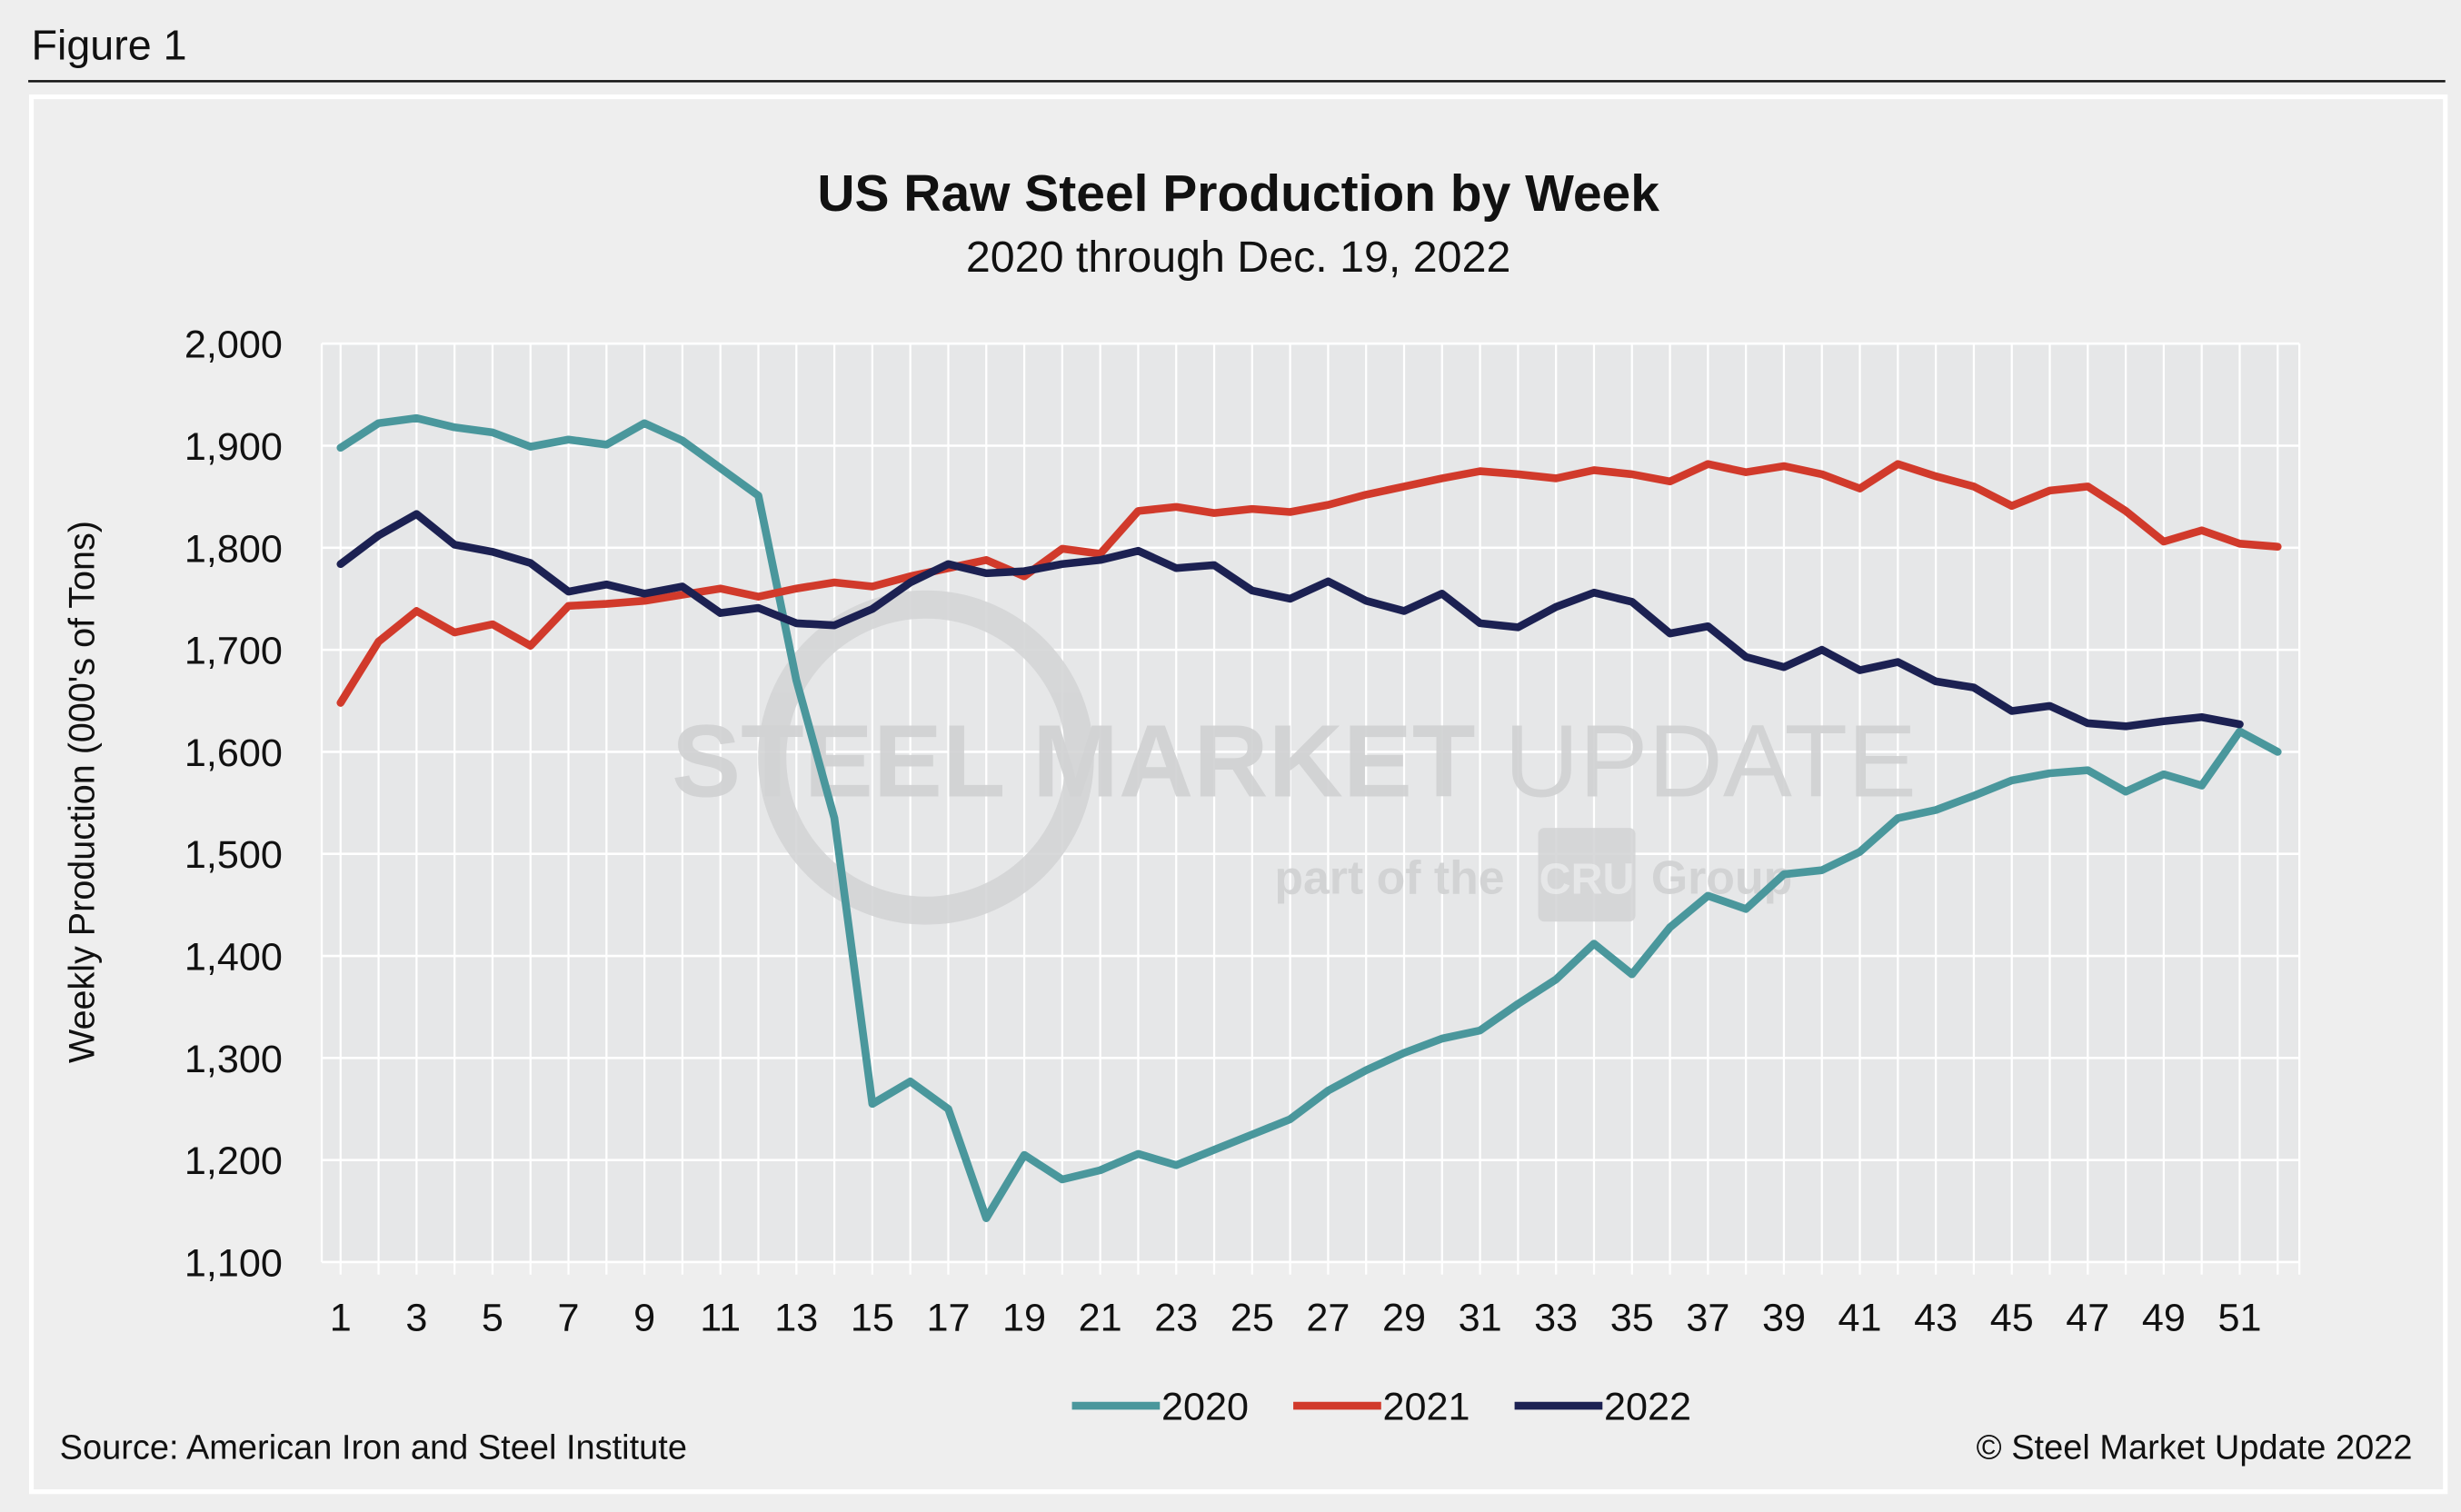  I want to click on x-tick-label: 17, so click(948, 1318).